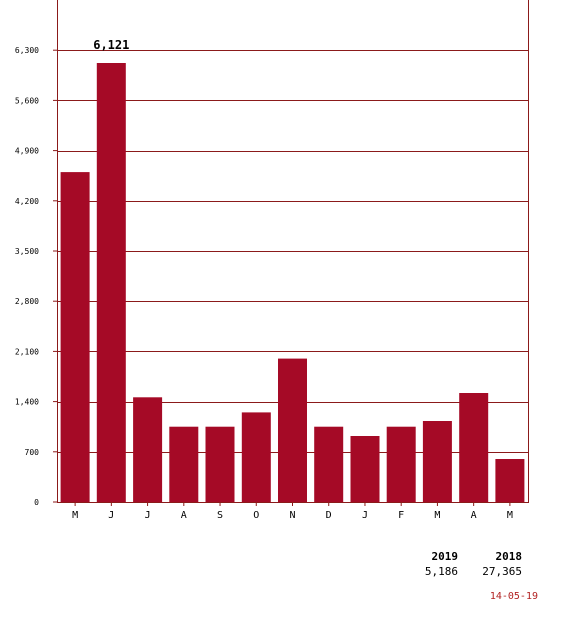 The width and height of the screenshot is (570, 620). I want to click on x-tick-label: S, so click(220, 515).